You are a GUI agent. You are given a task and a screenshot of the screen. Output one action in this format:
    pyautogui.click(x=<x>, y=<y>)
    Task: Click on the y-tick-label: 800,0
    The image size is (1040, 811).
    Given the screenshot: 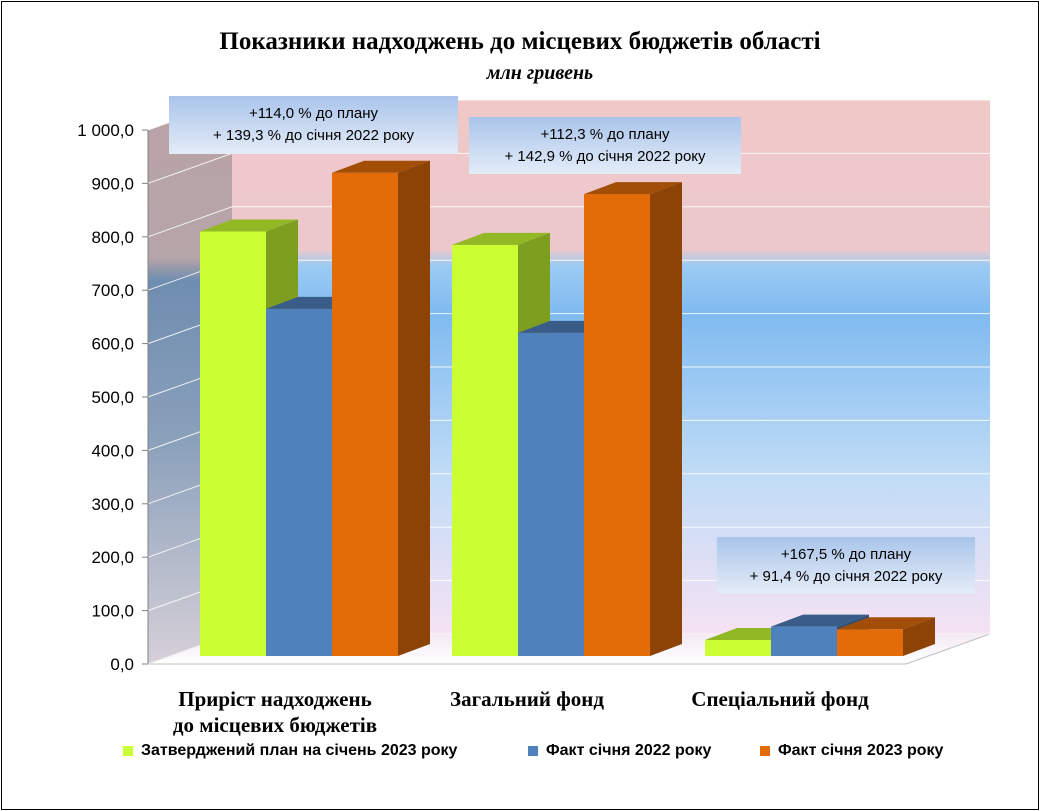 What is the action you would take?
    pyautogui.click(x=112, y=237)
    